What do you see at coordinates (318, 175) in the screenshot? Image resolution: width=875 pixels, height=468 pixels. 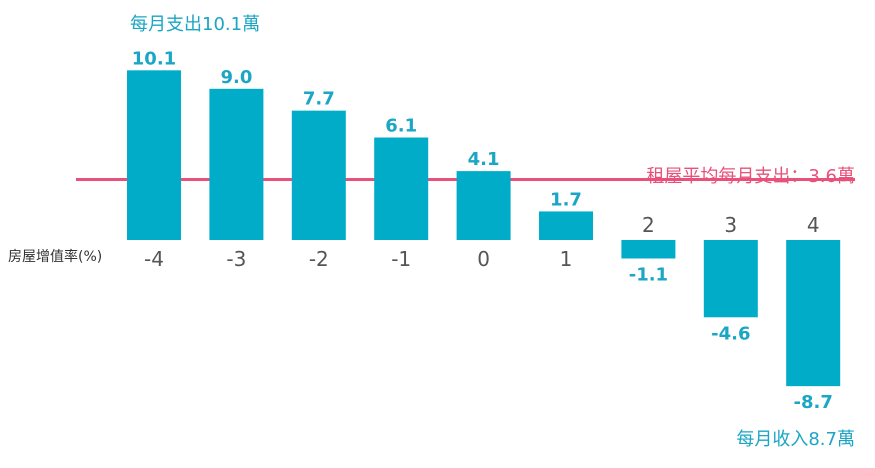 I see `bar--2` at bounding box center [318, 175].